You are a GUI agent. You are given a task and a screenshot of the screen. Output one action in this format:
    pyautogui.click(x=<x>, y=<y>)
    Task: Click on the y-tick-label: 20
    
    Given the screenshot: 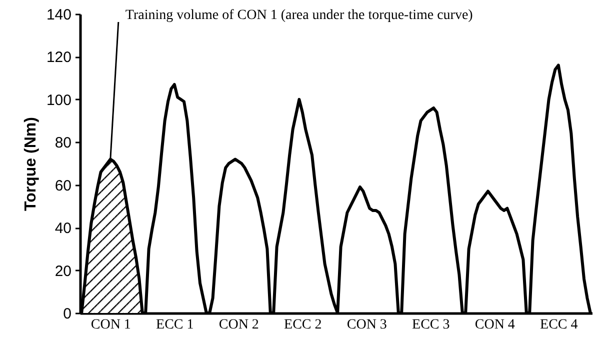 What is the action you would take?
    pyautogui.click(x=63, y=271)
    